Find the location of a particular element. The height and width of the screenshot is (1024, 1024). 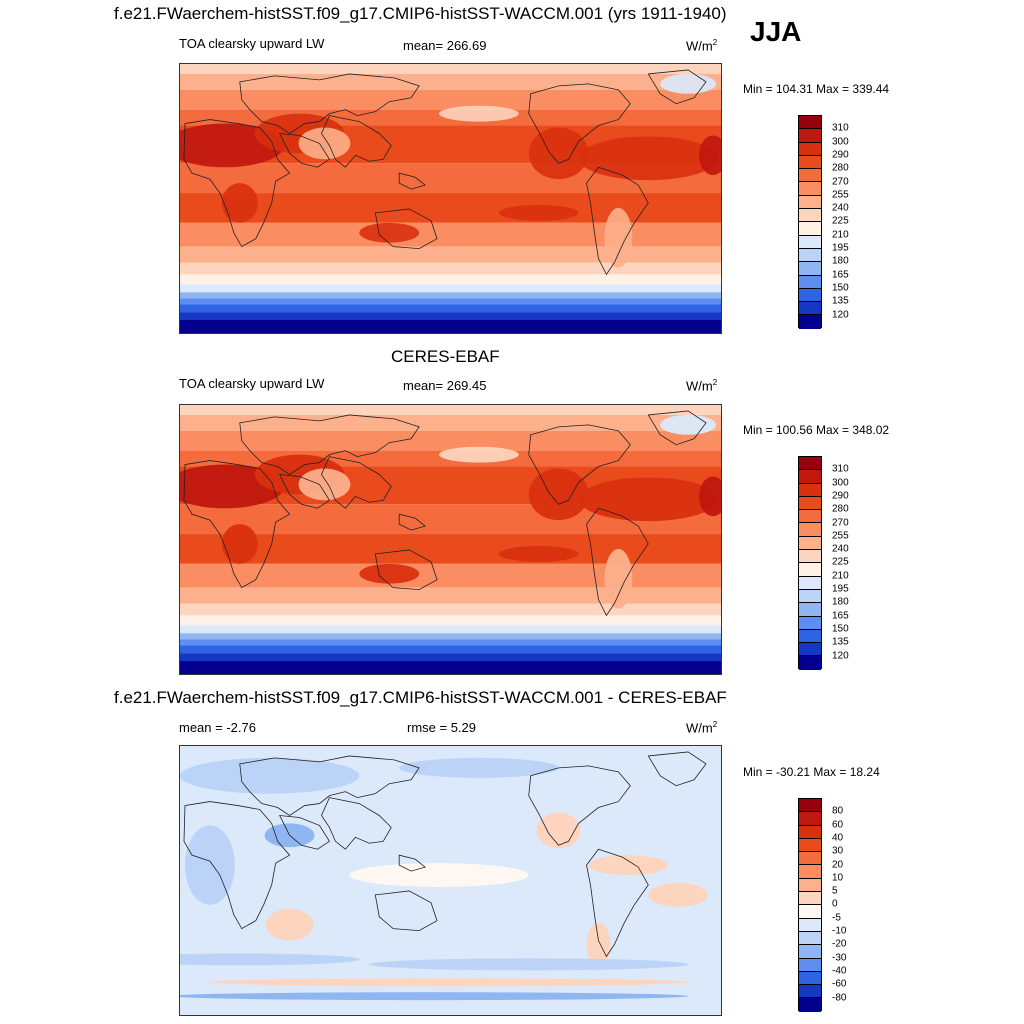

panel3-minmax-label: Min = -30.21 Max = 18.24 is located at coordinates (811, 772).